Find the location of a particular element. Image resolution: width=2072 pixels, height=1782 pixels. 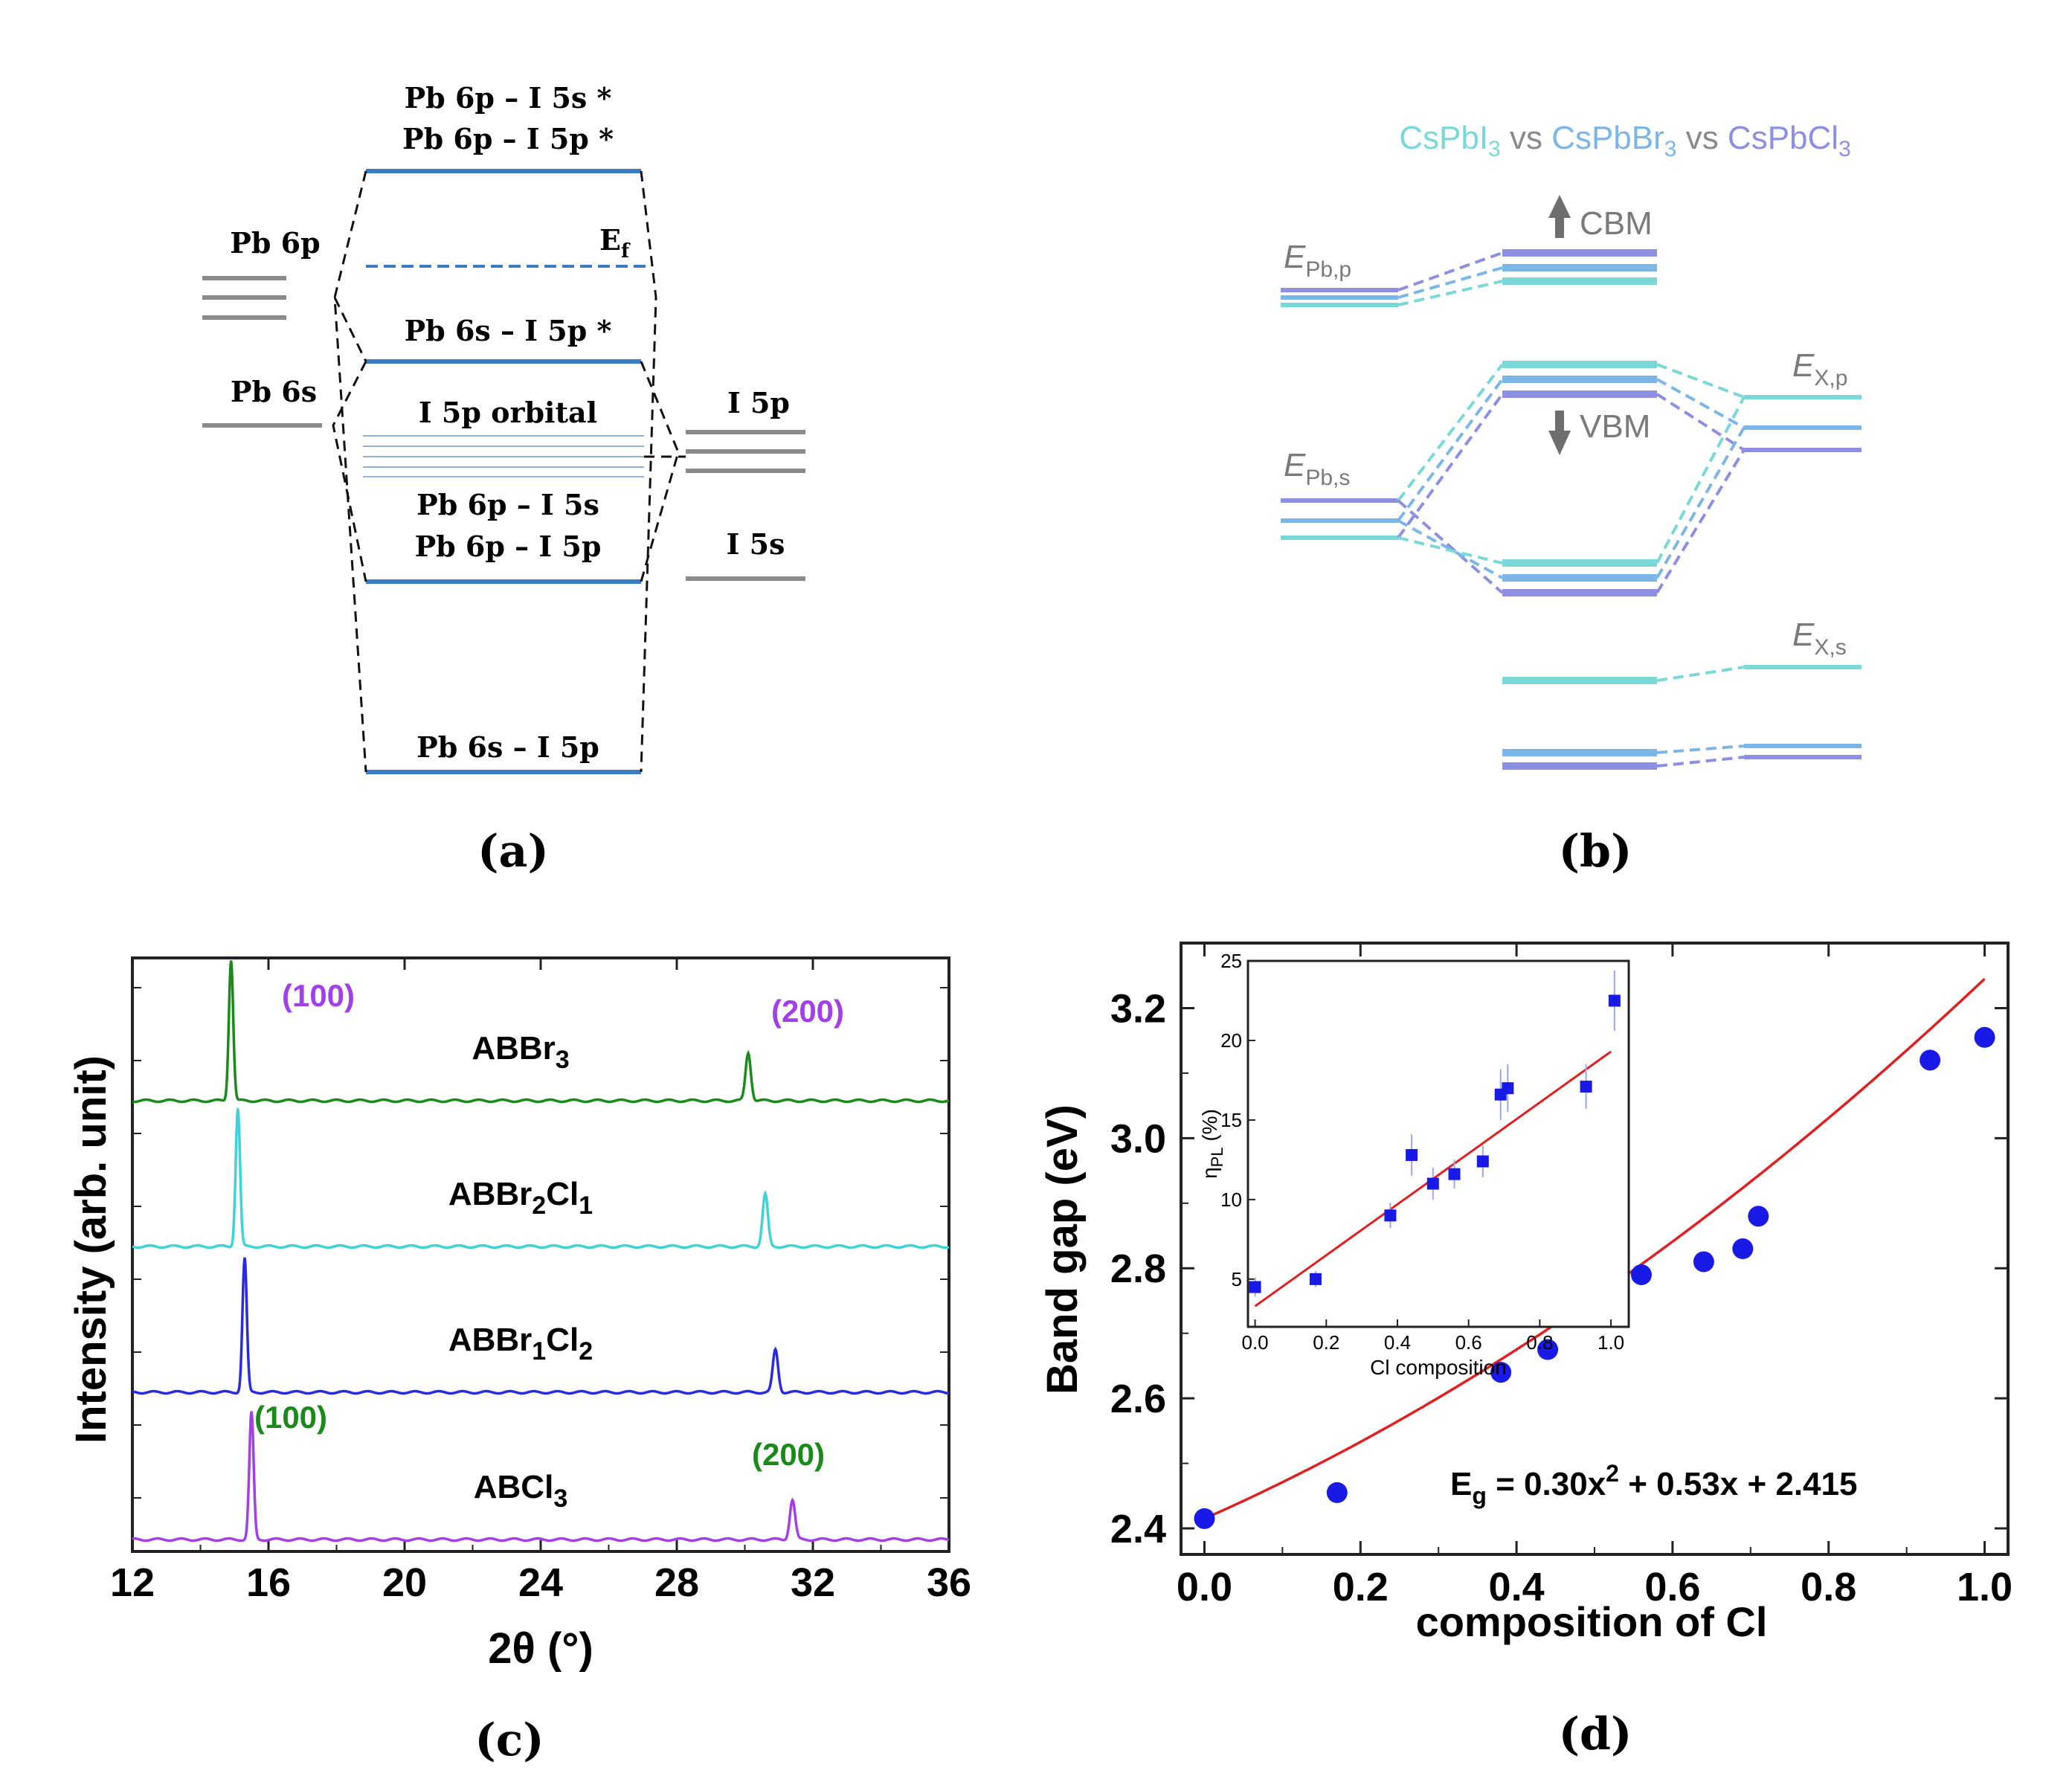

correlation-lines is located at coordinates (509, 471).